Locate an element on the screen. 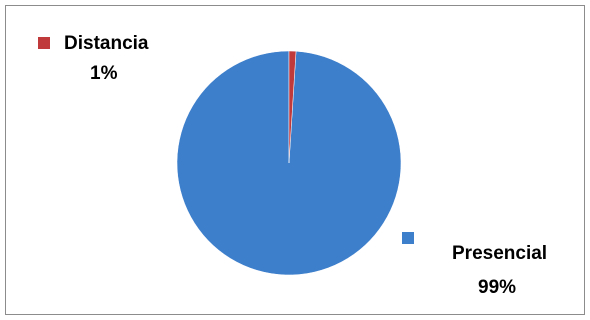 This screenshot has height=320, width=590. pie-slice-distancia is located at coordinates (292, 107).